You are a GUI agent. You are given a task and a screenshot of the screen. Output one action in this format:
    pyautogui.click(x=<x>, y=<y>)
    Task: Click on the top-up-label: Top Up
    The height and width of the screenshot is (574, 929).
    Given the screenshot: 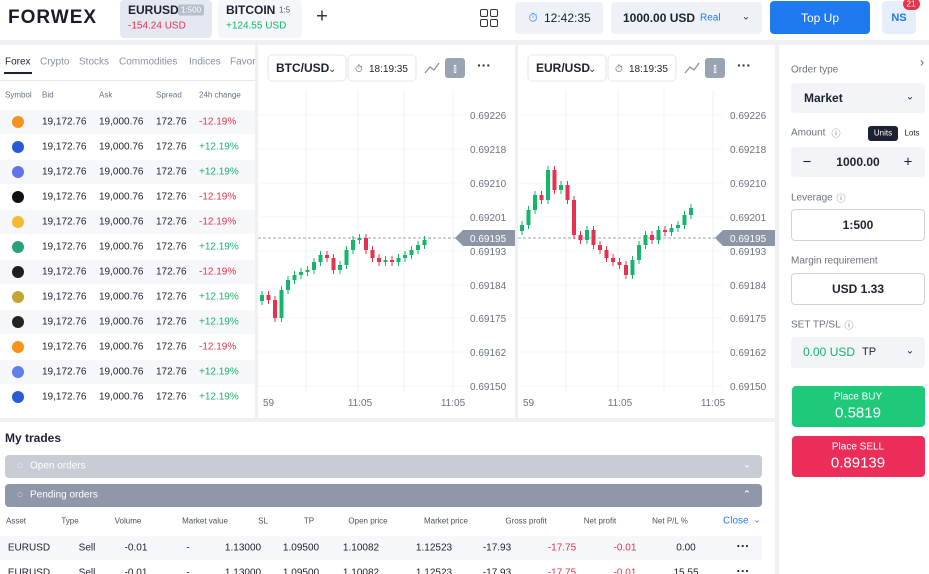 What is the action you would take?
    pyautogui.click(x=820, y=18)
    